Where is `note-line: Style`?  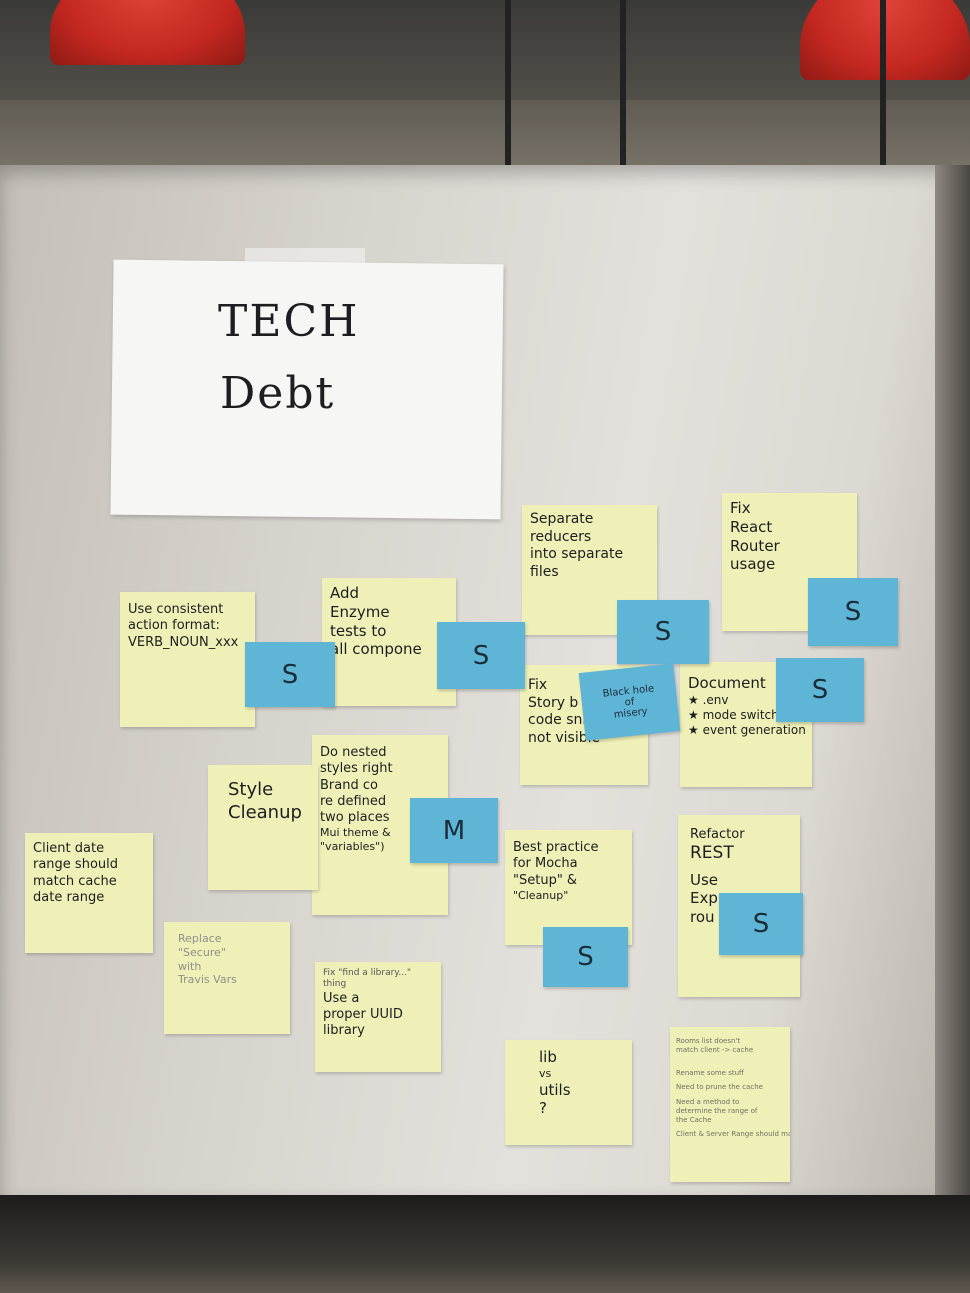 note-line: Style is located at coordinates (251, 789).